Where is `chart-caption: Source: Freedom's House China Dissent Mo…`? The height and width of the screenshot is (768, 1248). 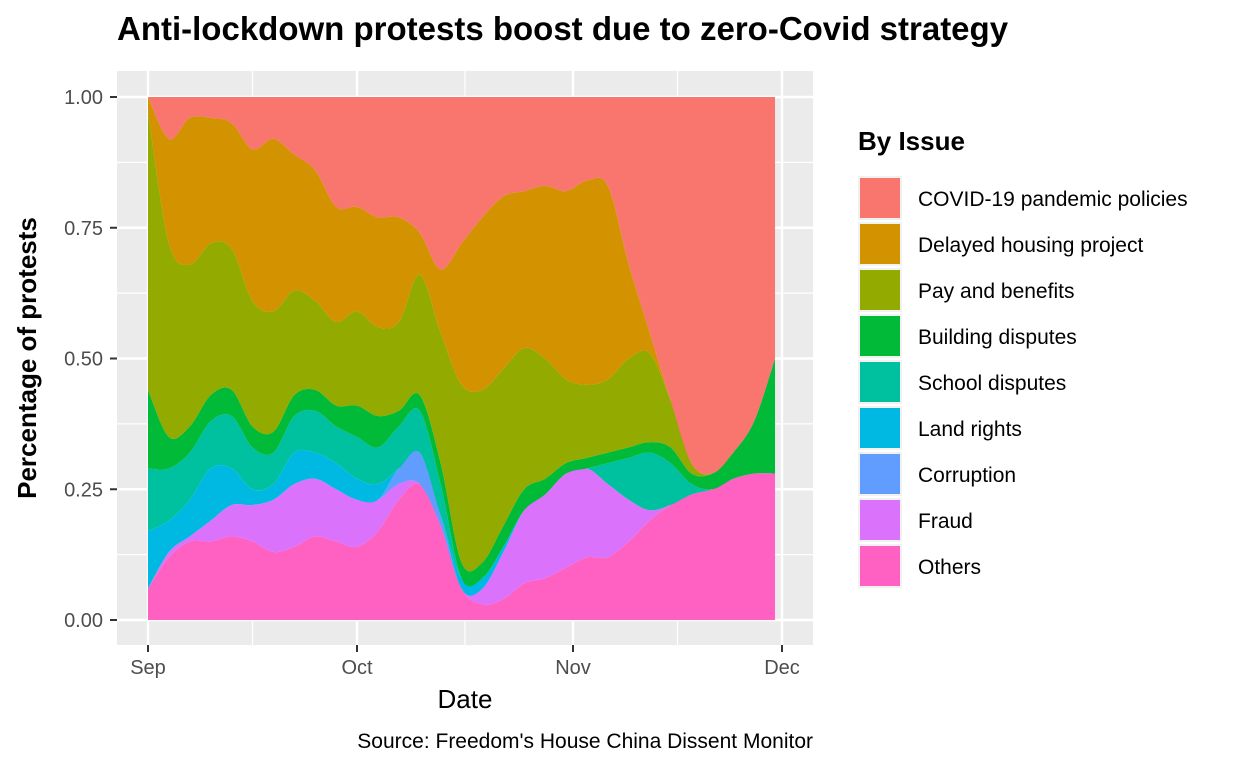 chart-caption: Source: Freedom's House China Dissent Mo… is located at coordinates (585, 741).